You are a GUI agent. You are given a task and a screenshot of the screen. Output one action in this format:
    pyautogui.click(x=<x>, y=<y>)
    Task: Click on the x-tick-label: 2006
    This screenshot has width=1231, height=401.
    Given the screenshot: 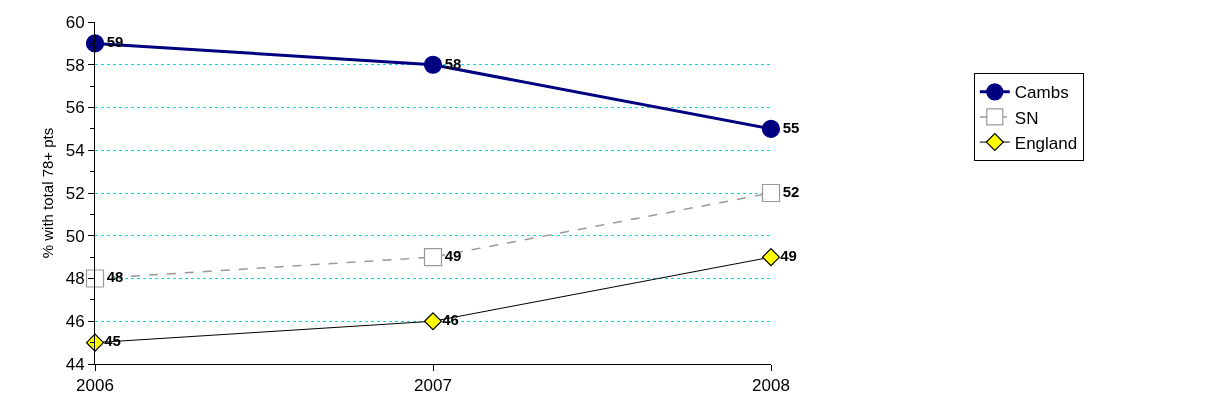 What is the action you would take?
    pyautogui.click(x=95, y=386)
    